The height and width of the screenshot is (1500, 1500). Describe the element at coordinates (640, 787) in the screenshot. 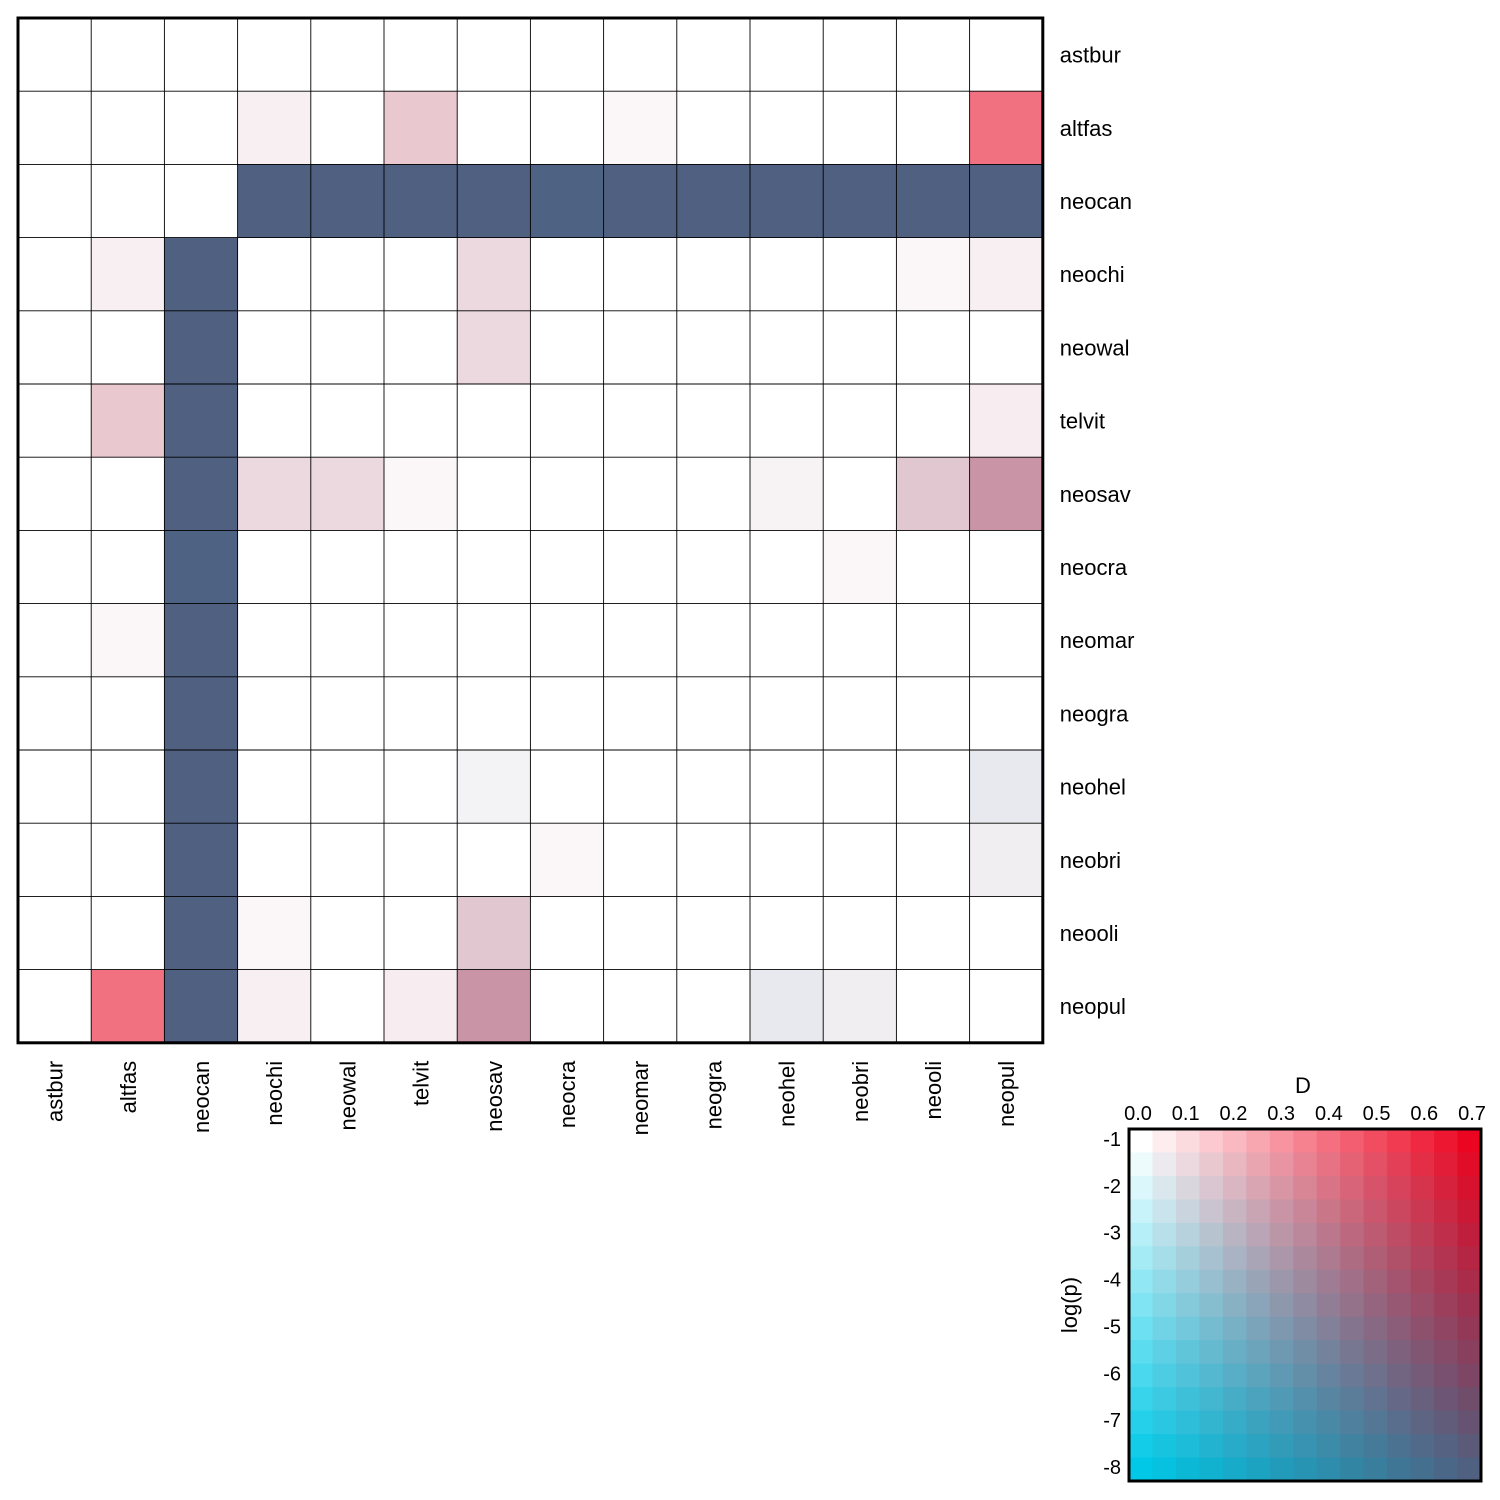

I see `cell-neohel-neomar` at that location.